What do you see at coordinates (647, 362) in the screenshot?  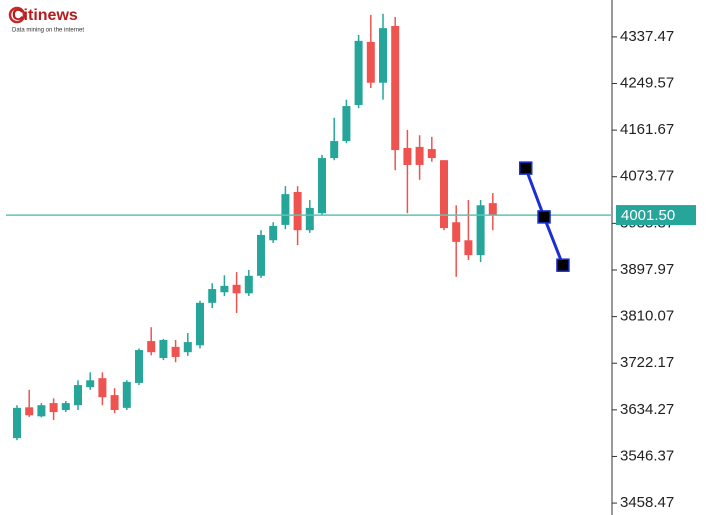 I see `y-tick-label: 3722.17` at bounding box center [647, 362].